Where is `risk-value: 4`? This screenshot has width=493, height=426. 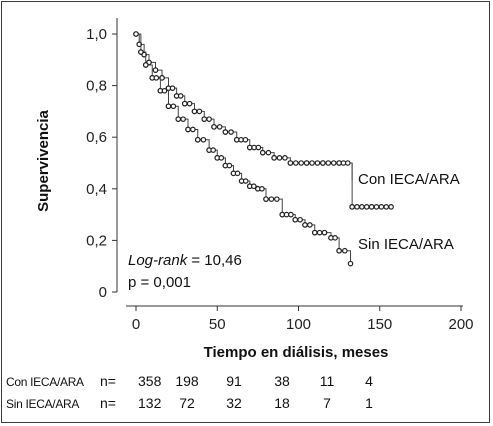 risk-value: 4 is located at coordinates (369, 381).